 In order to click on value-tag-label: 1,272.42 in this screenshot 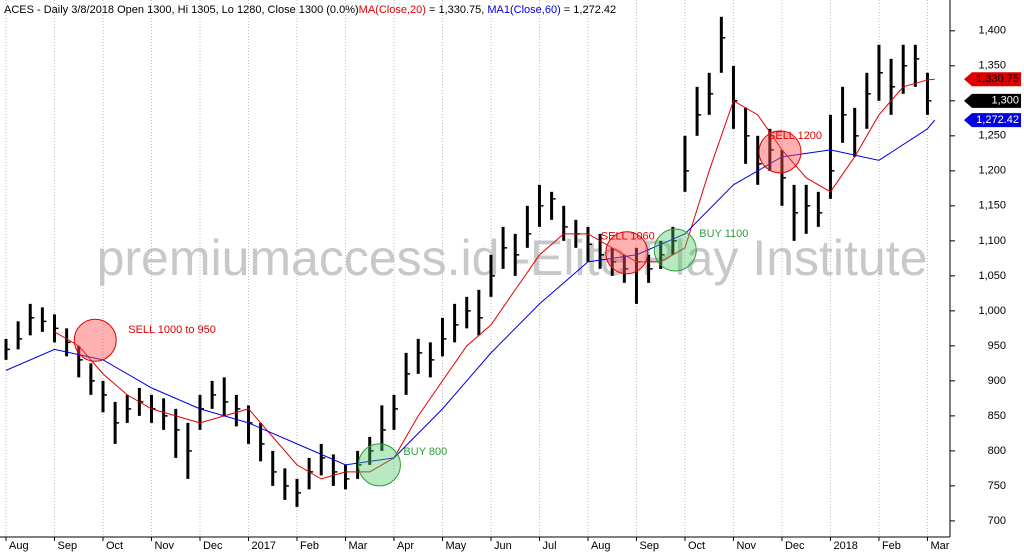, I will do `click(997, 120)`.